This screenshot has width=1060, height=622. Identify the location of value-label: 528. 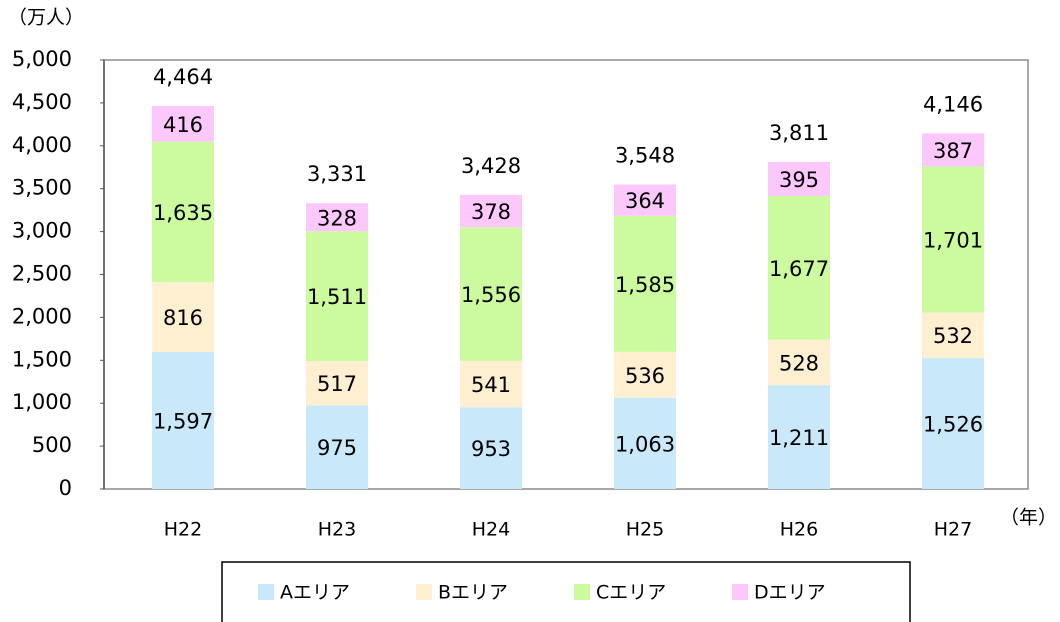
(799, 363).